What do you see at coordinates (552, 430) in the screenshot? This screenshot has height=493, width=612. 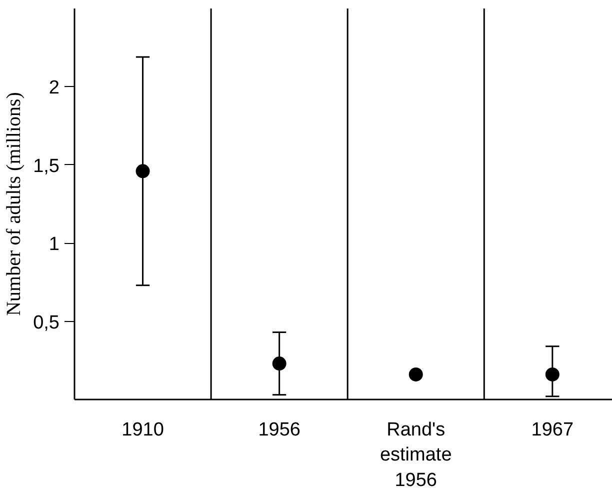 I see `x-tick-label: 1967` at bounding box center [552, 430].